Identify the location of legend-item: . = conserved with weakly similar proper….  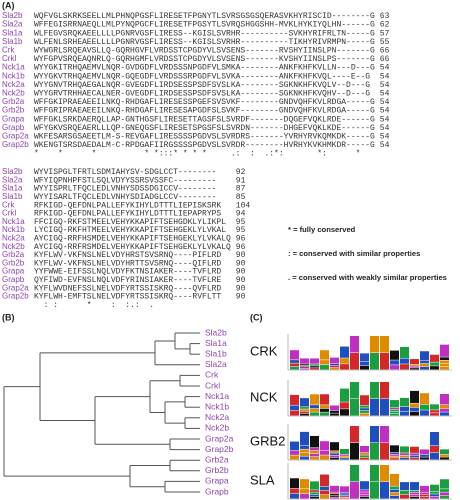
(367, 277).